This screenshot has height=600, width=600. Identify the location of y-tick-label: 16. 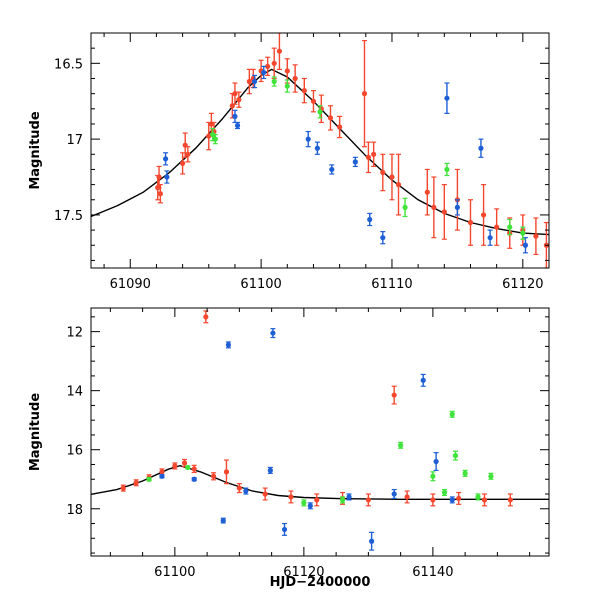
(74, 451).